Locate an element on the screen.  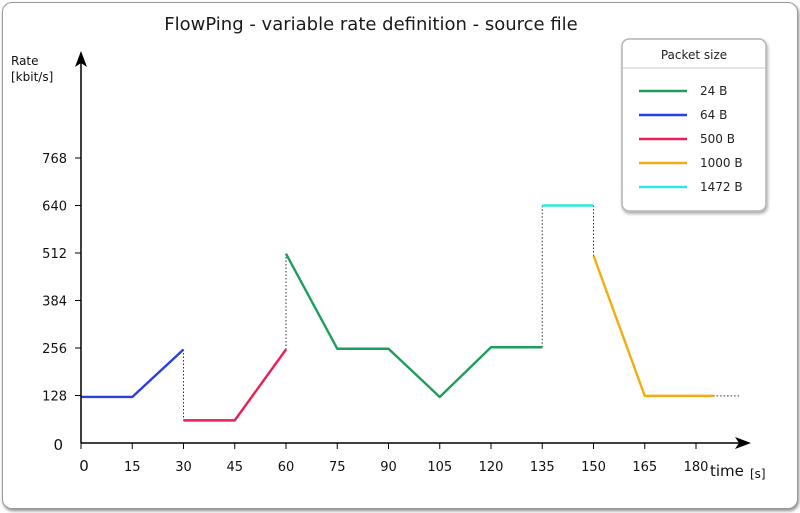
legend-label-0: 24 B is located at coordinates (713, 91).